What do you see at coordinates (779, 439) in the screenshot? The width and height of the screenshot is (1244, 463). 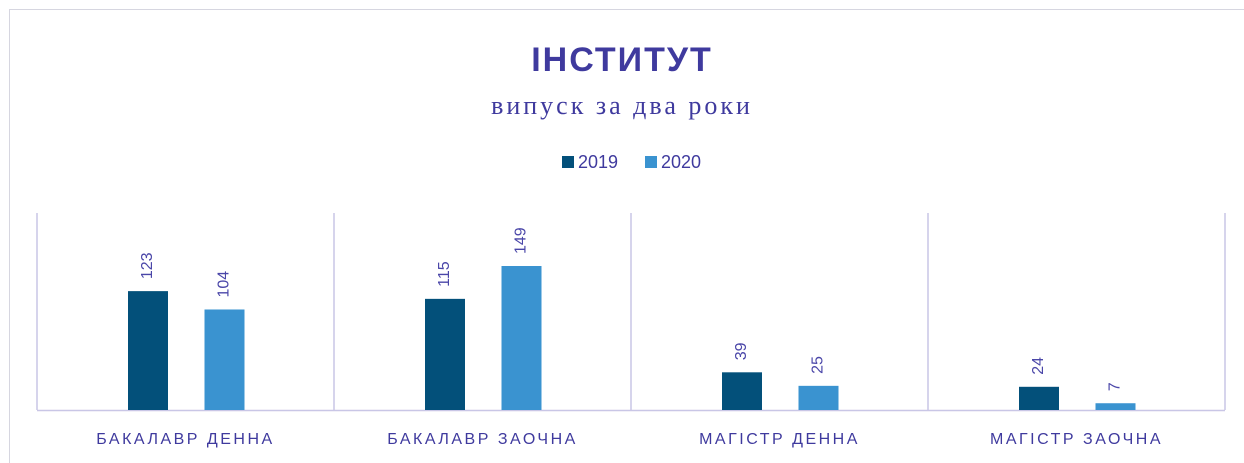 I see `x-tick-label: МАГІСТР ДЕННА` at bounding box center [779, 439].